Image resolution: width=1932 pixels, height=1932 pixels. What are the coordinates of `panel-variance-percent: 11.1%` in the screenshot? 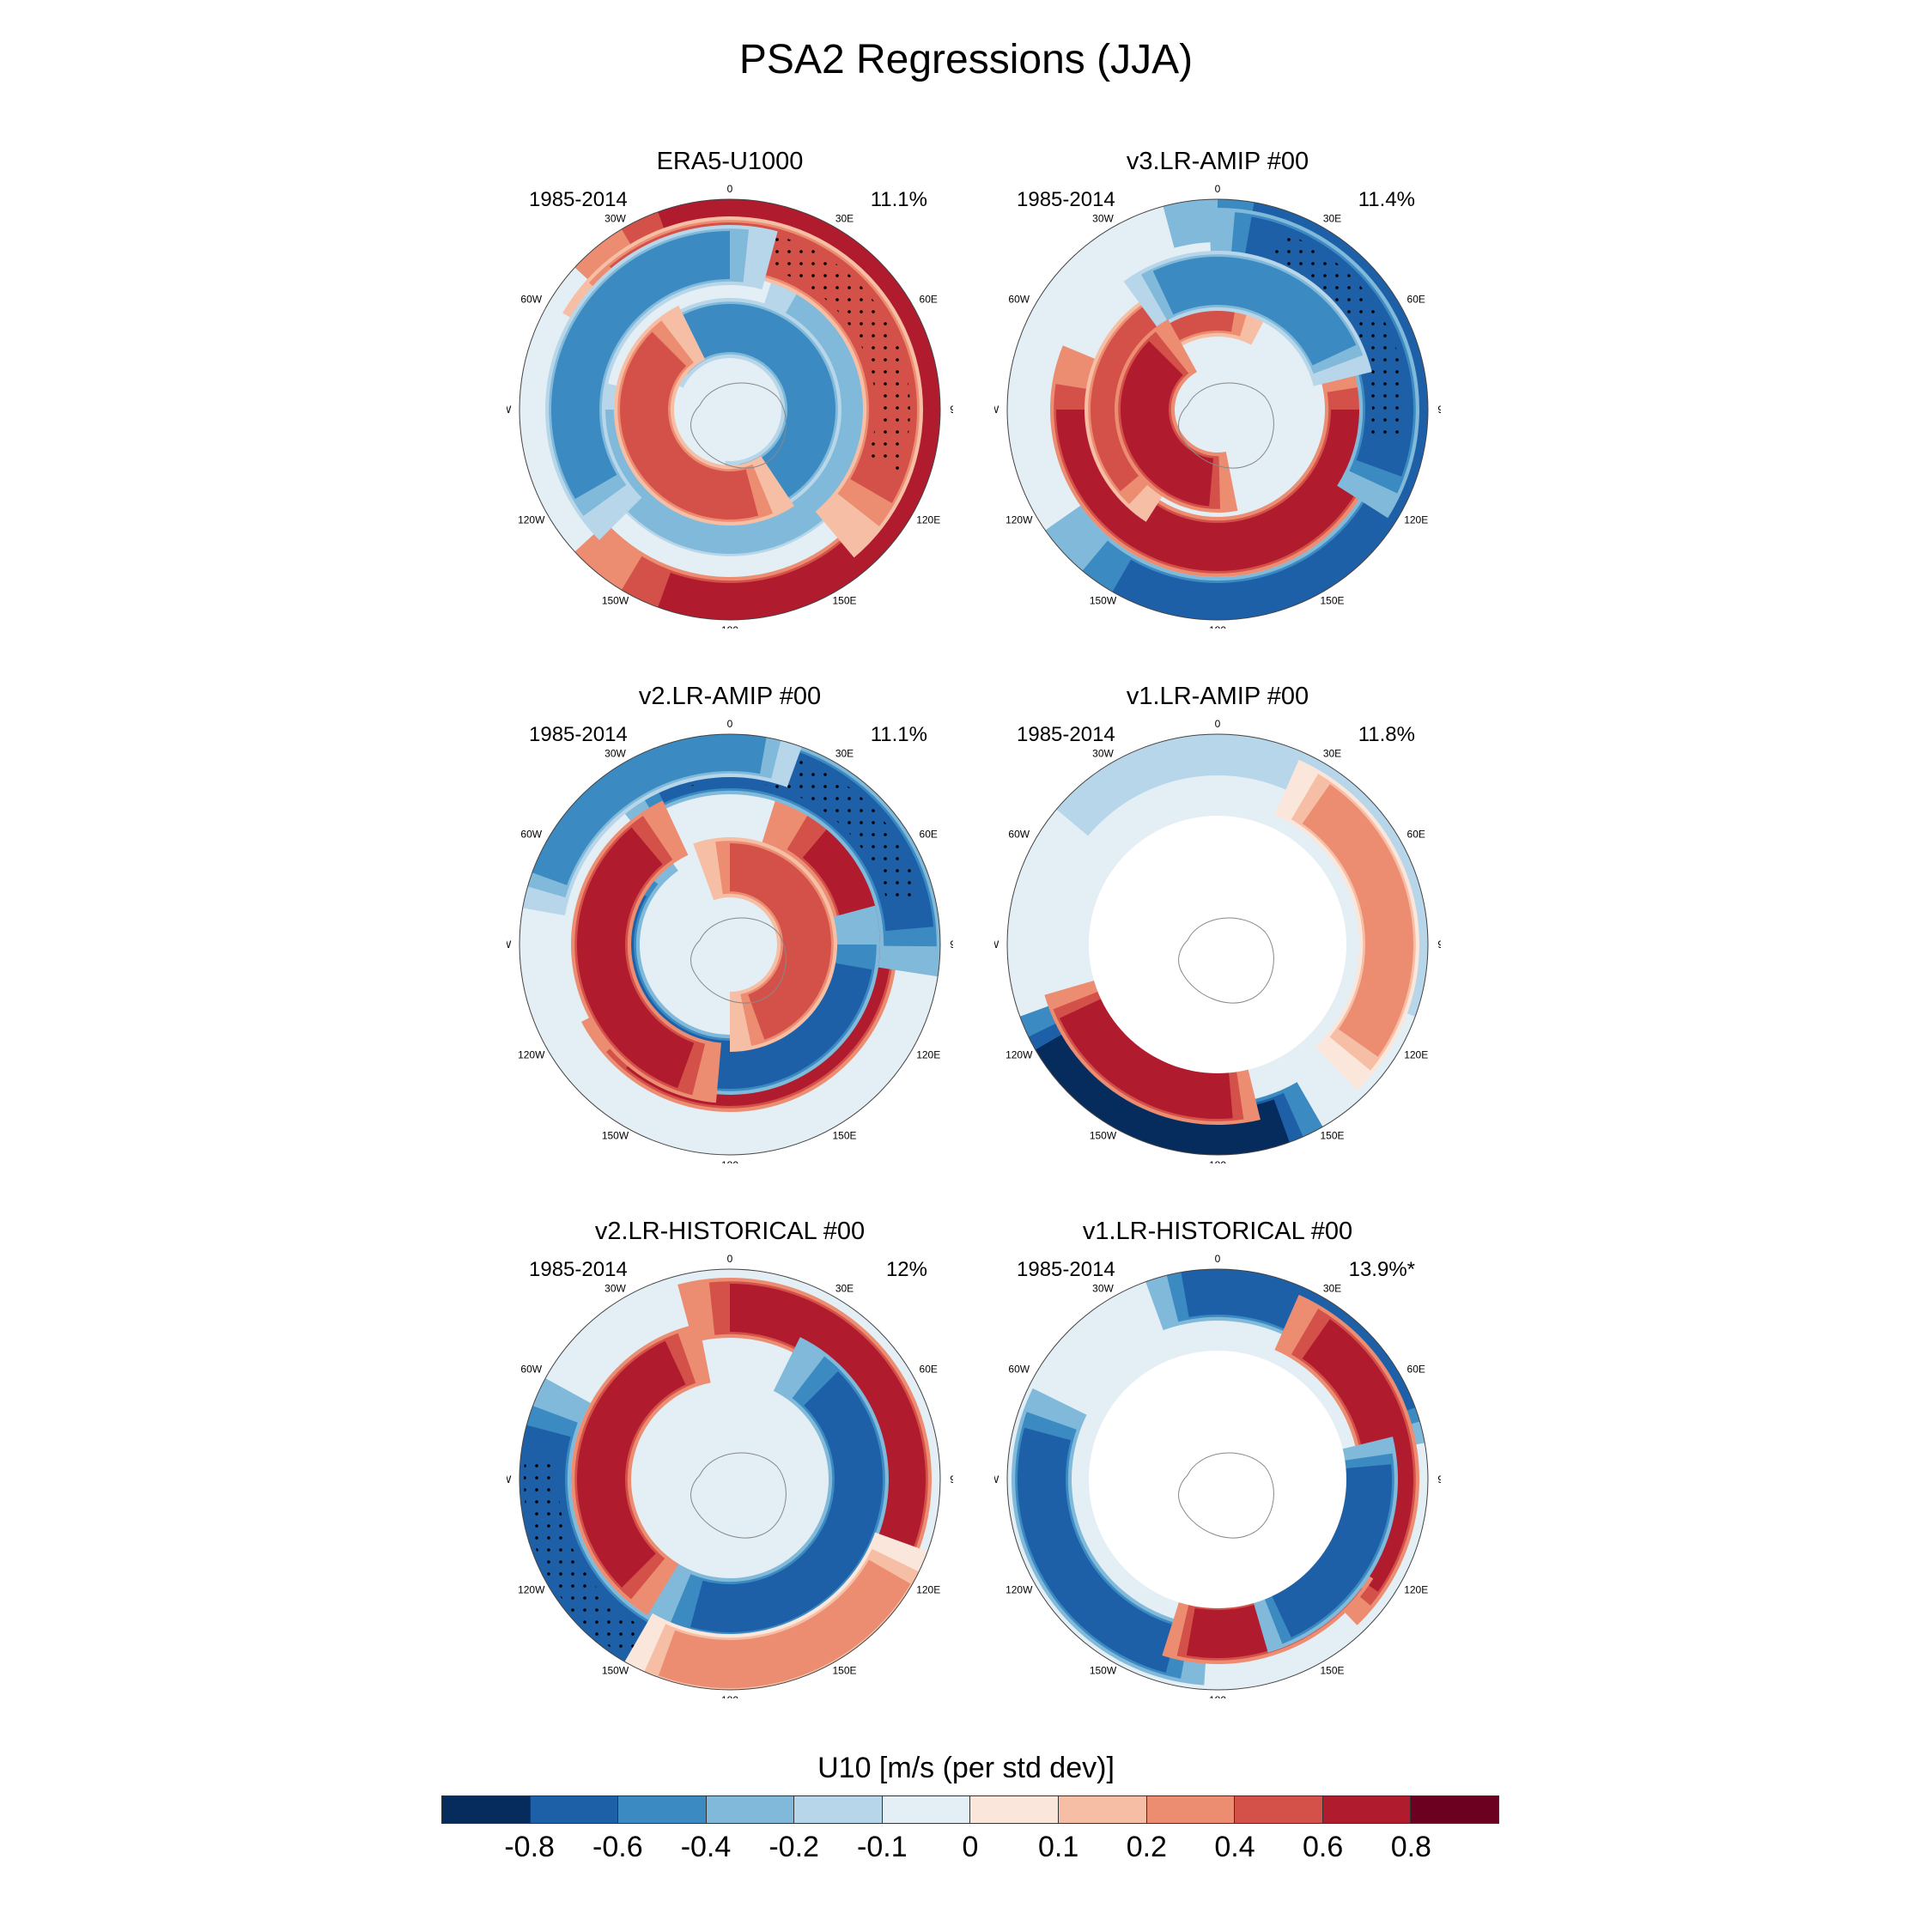 It's located at (899, 735).